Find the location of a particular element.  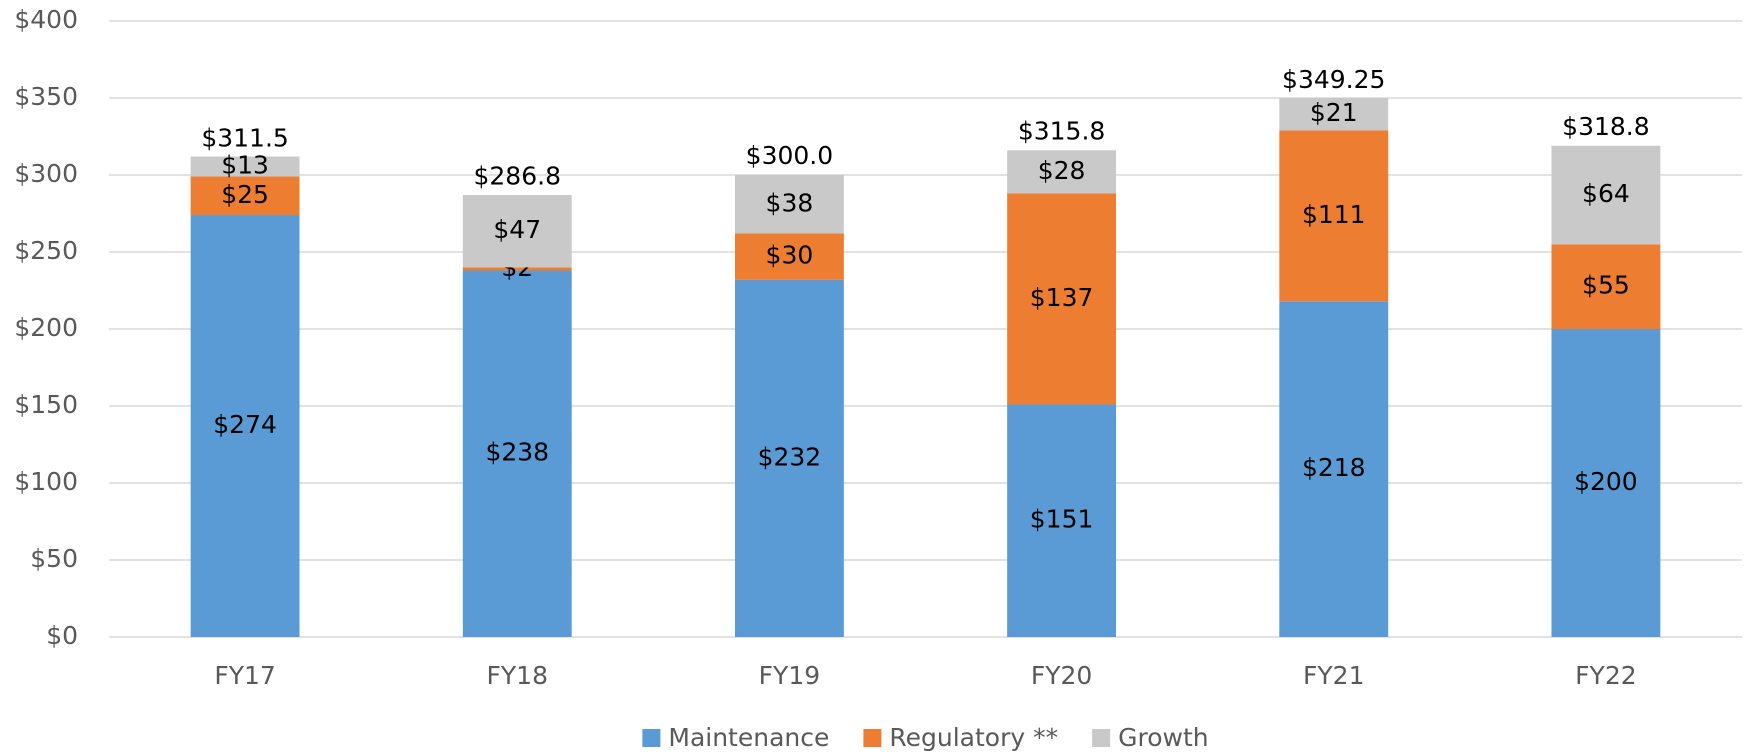

legend-label: Regulatory ** is located at coordinates (973, 737).